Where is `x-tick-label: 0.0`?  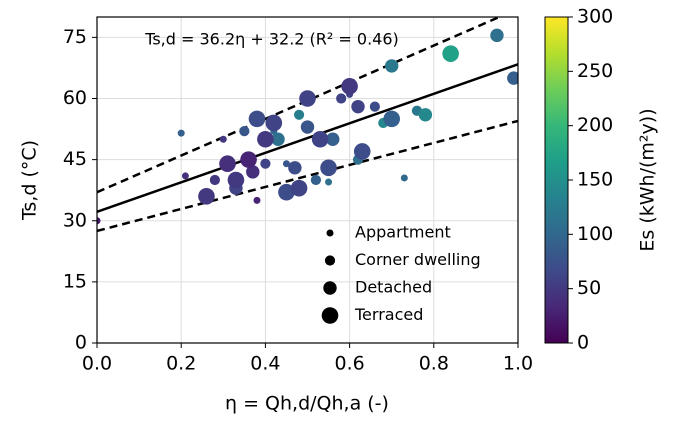
x-tick-label: 0.0 is located at coordinates (97, 364).